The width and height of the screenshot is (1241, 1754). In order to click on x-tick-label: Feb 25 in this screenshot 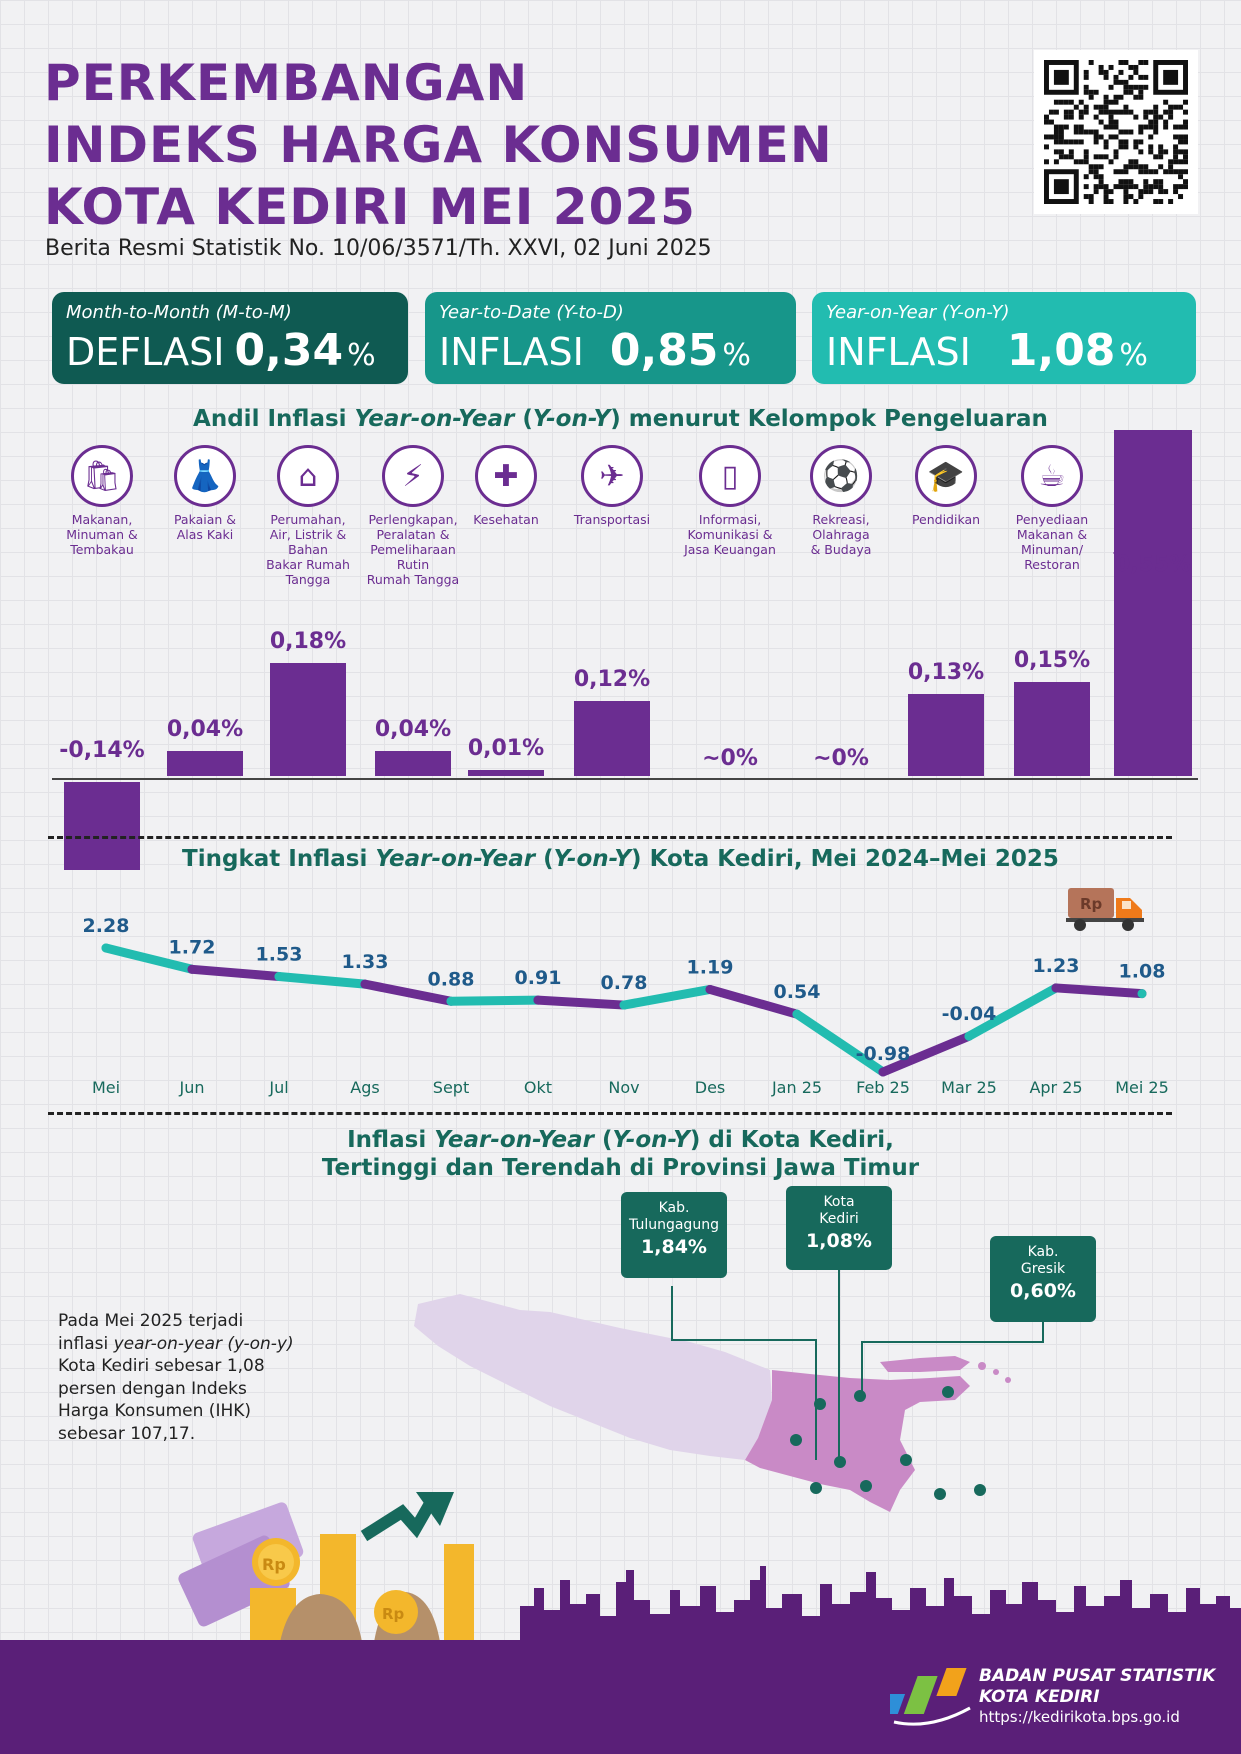, I will do `click(883, 1087)`.